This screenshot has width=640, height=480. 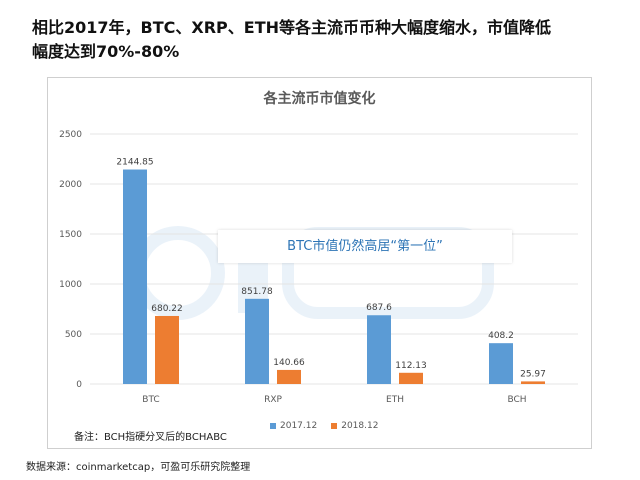 I want to click on data-label: 112.13, so click(x=411, y=366).